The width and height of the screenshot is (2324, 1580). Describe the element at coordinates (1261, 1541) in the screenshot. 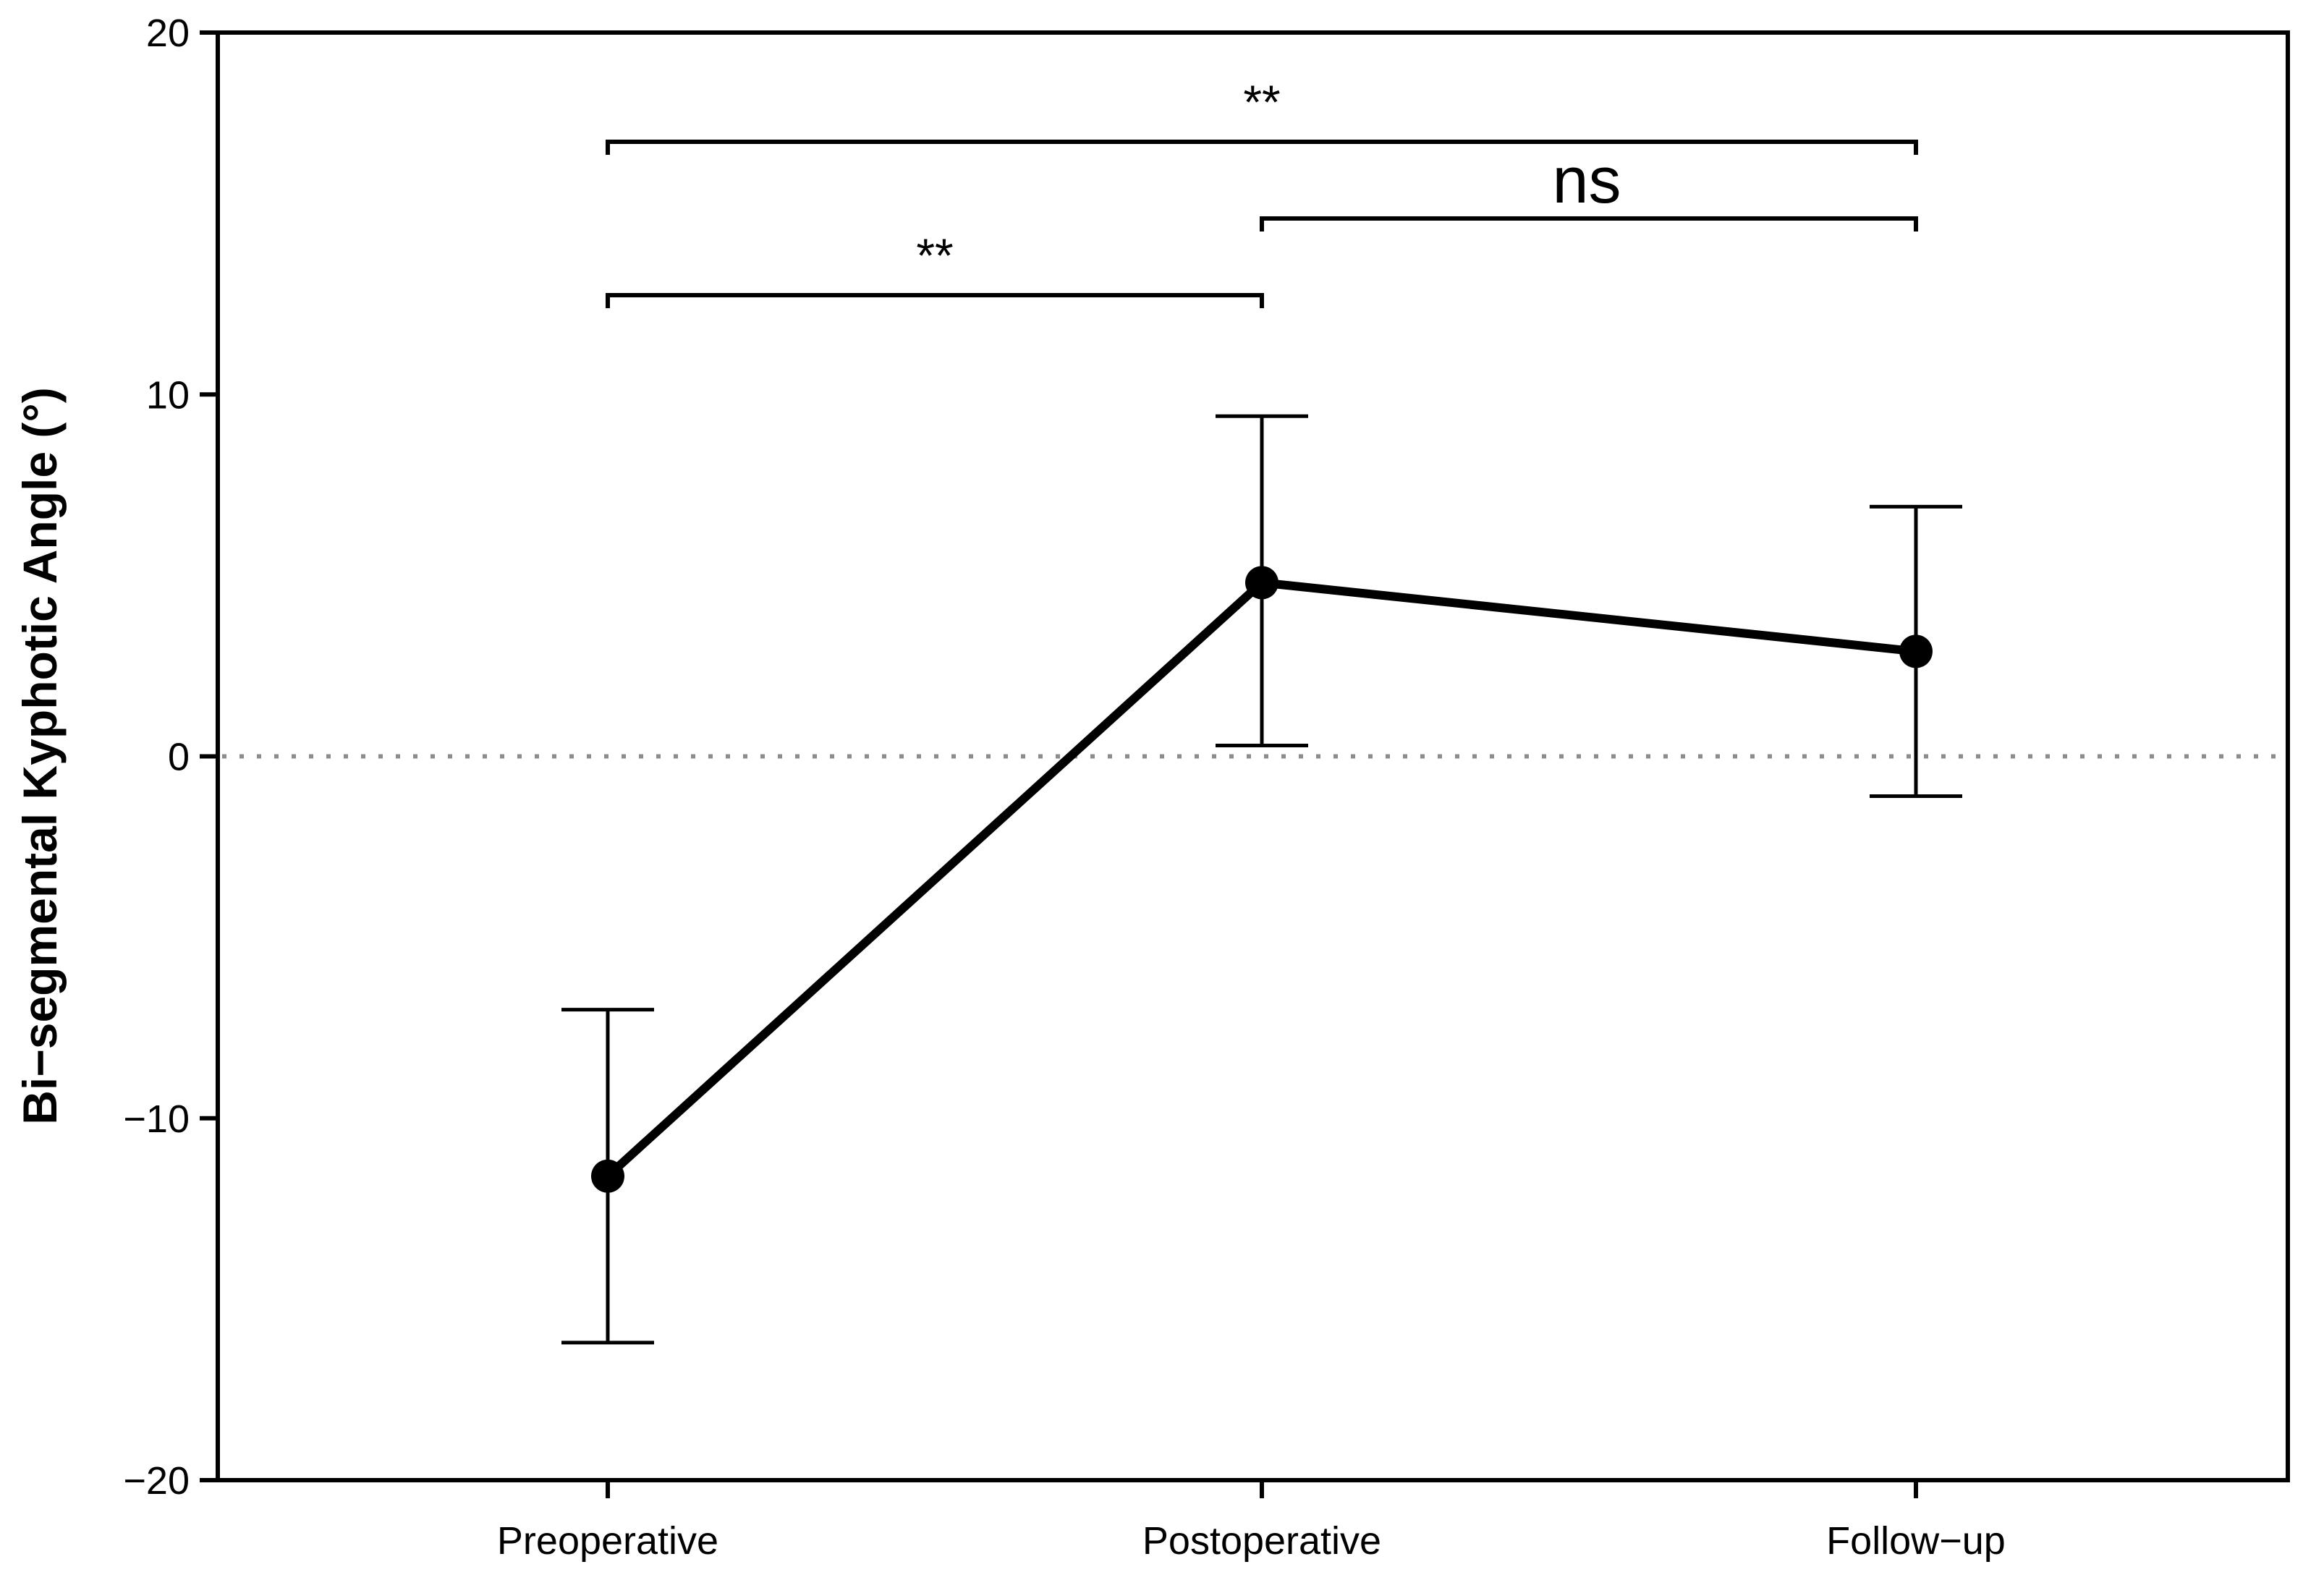

I see `x-tick-label: Postoperative` at that location.